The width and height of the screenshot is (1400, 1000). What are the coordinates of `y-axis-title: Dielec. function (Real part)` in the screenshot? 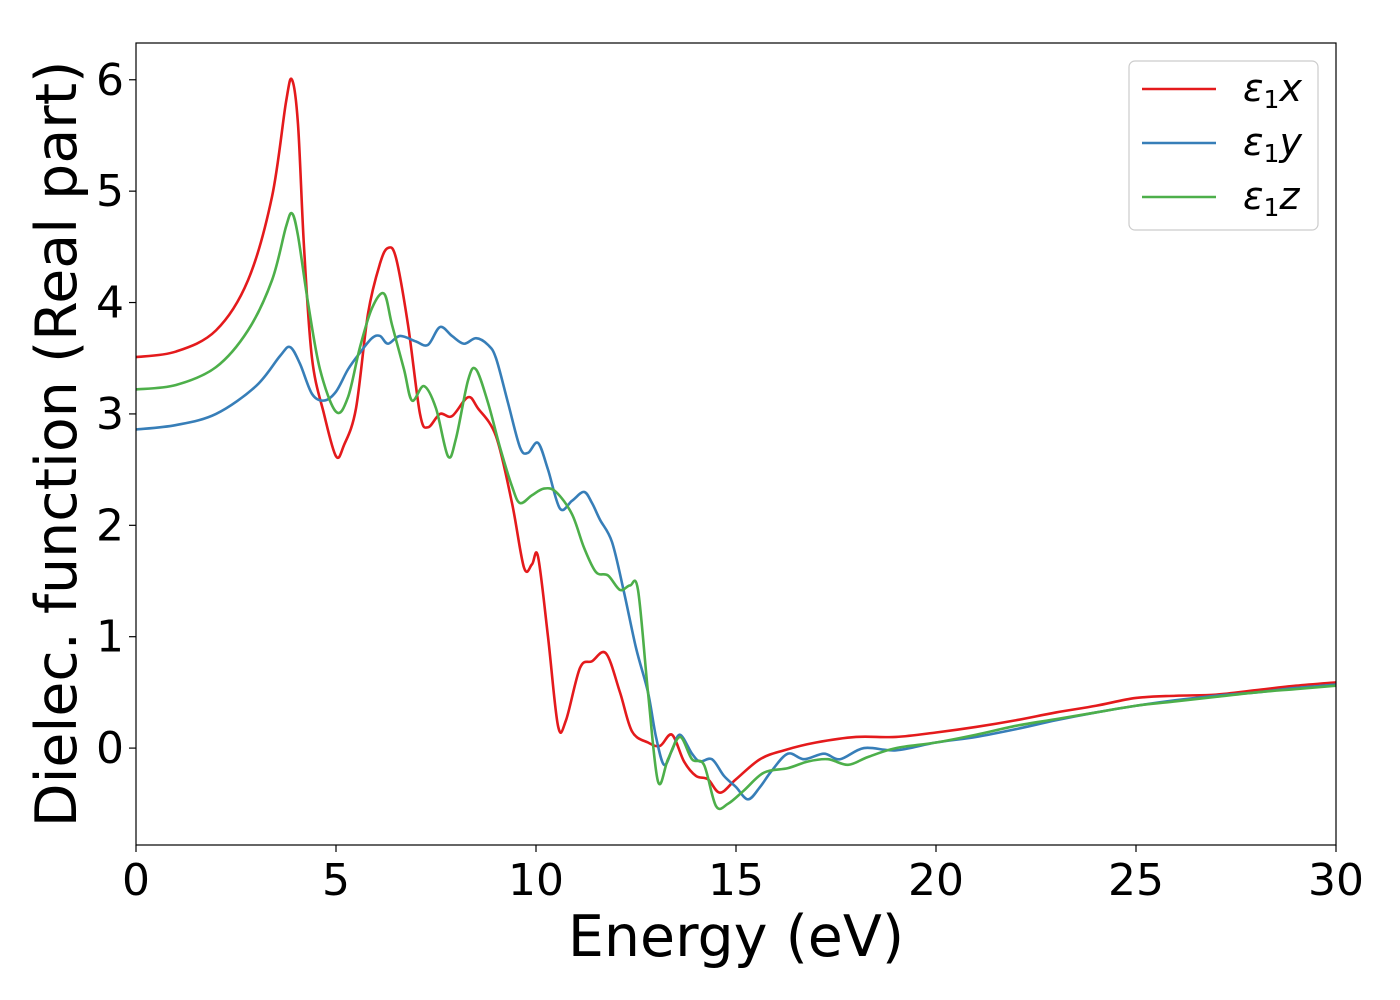 It's located at (57, 444).